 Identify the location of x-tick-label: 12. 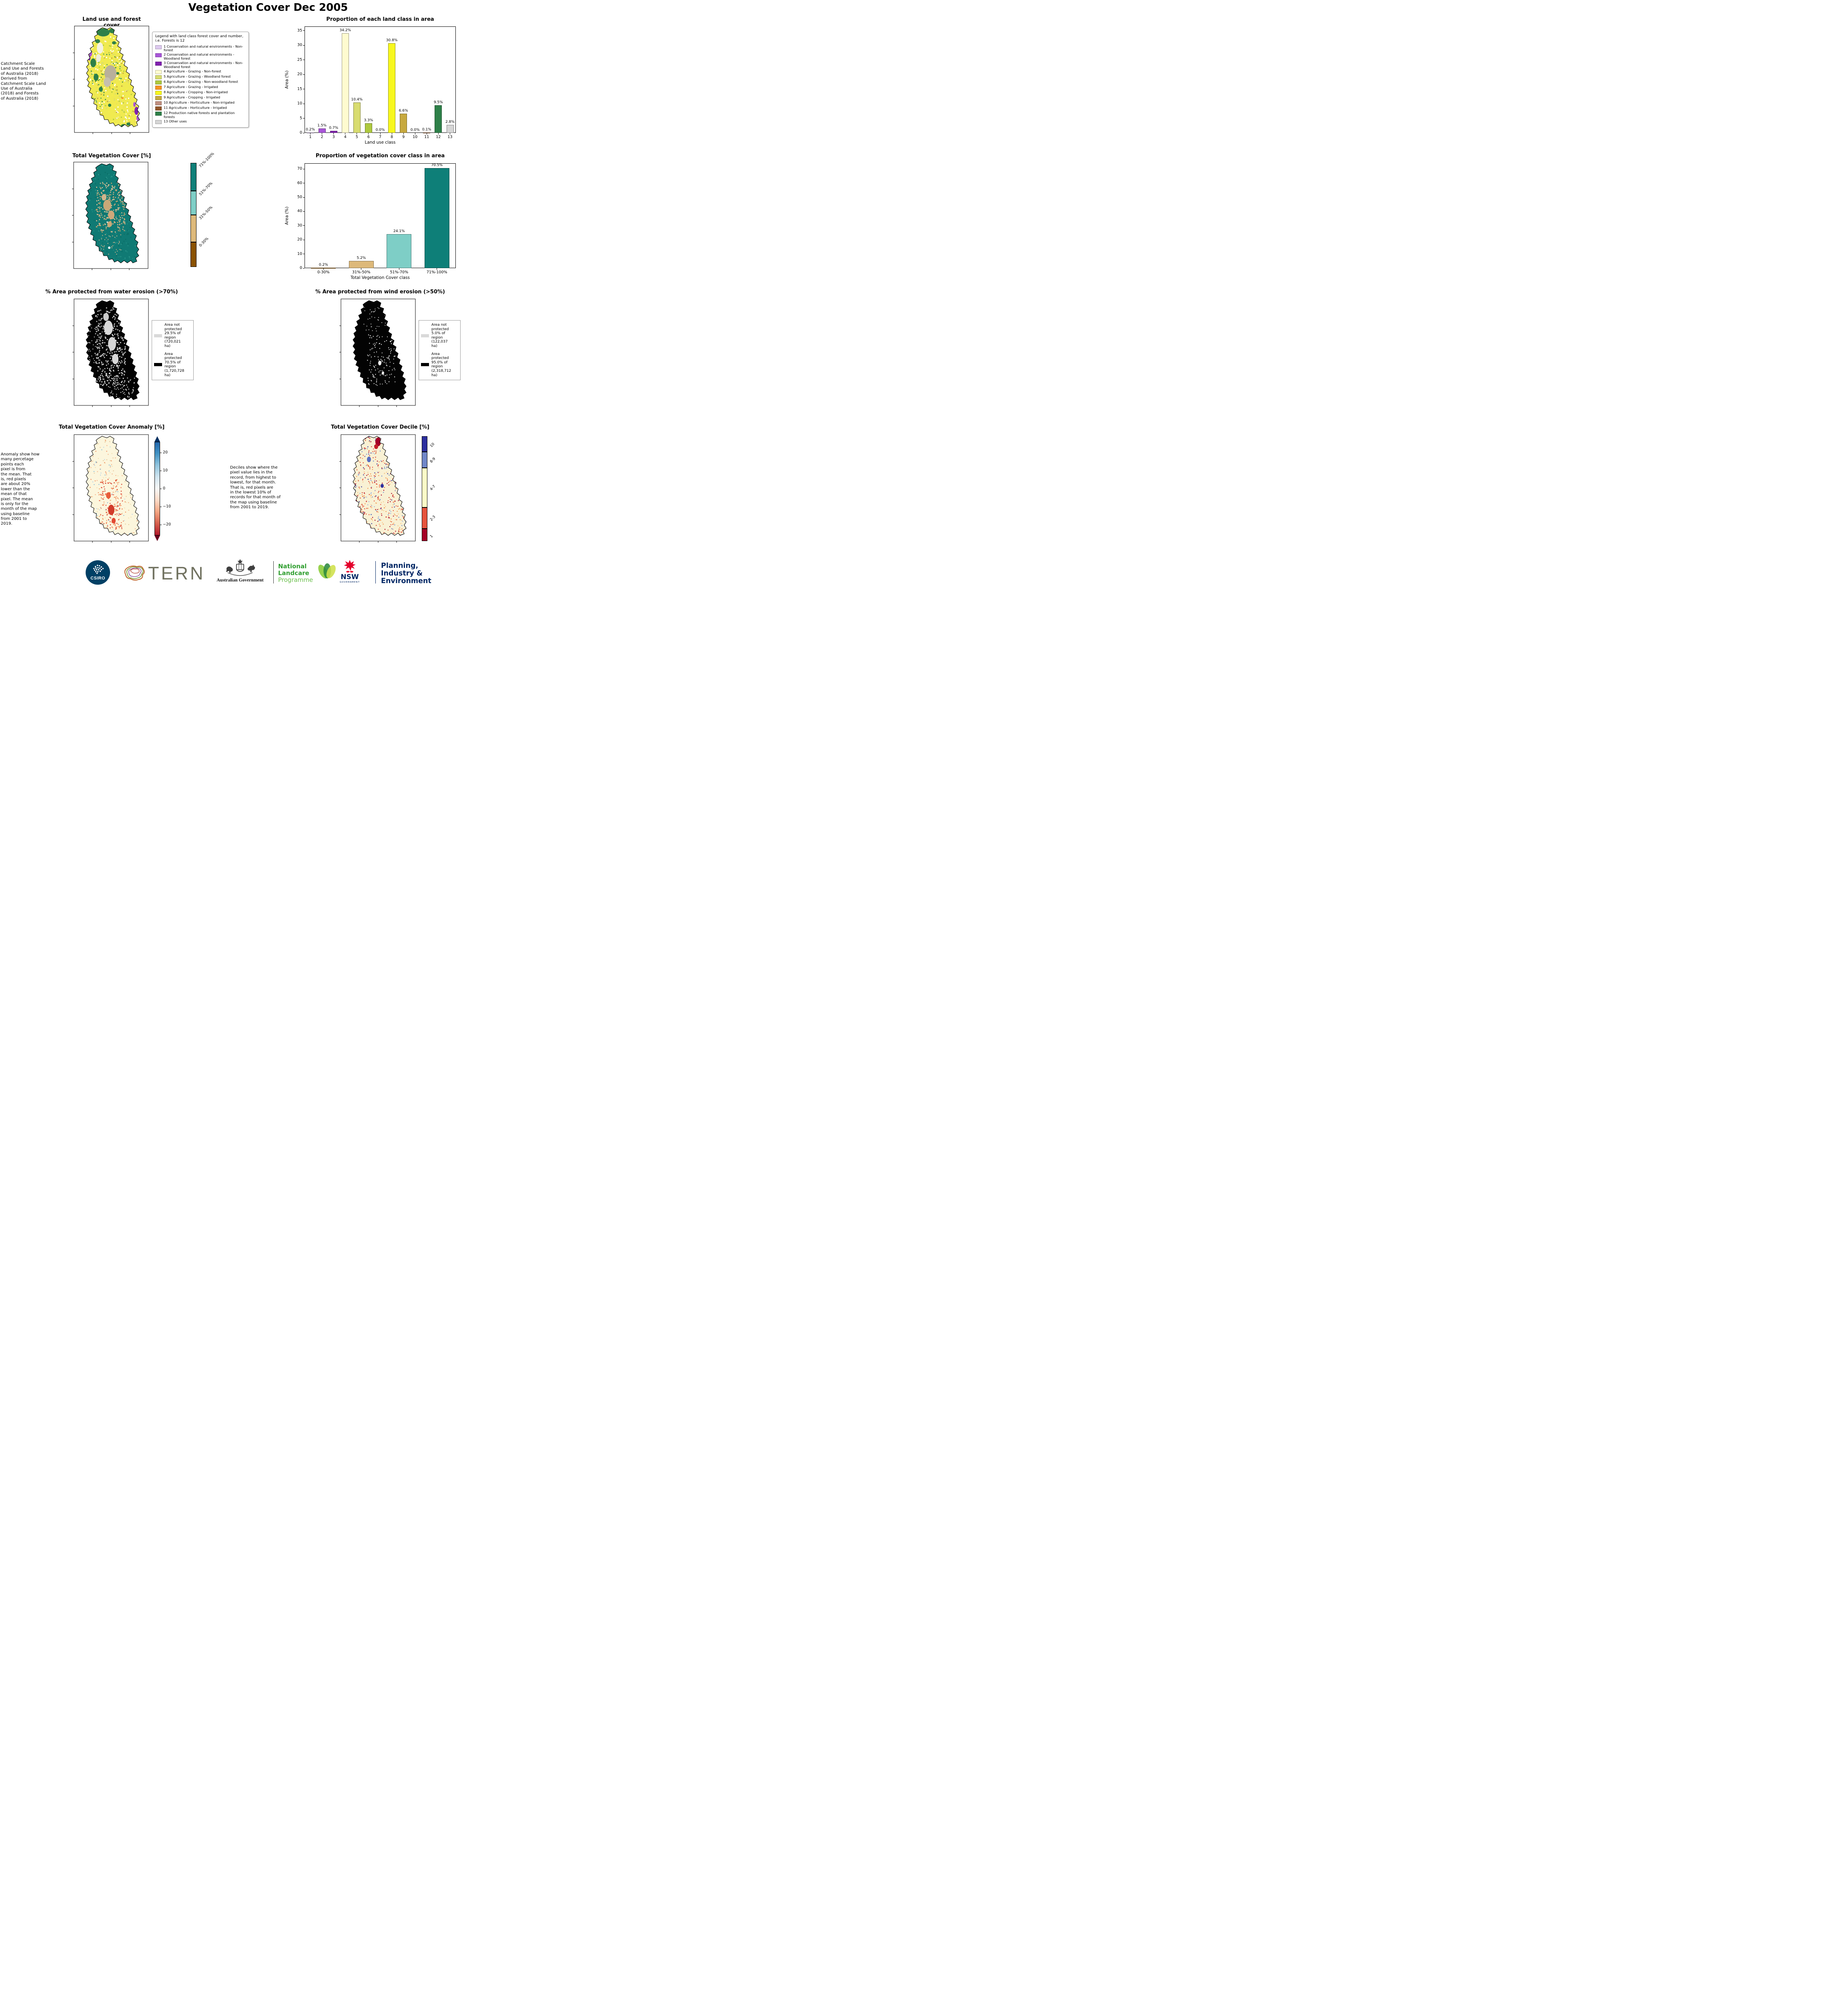
(438, 137).